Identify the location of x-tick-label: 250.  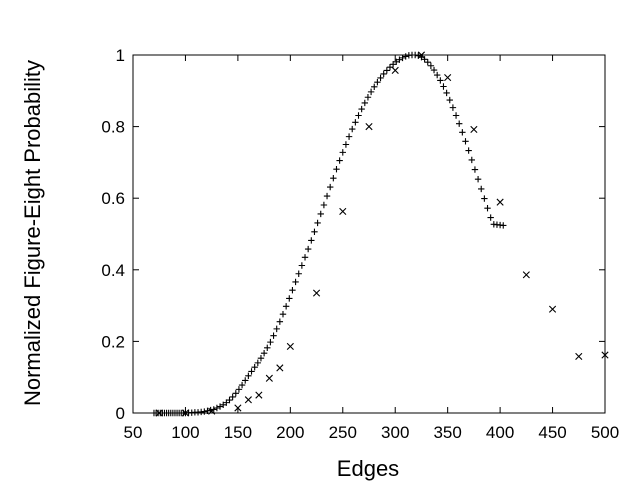
(343, 432).